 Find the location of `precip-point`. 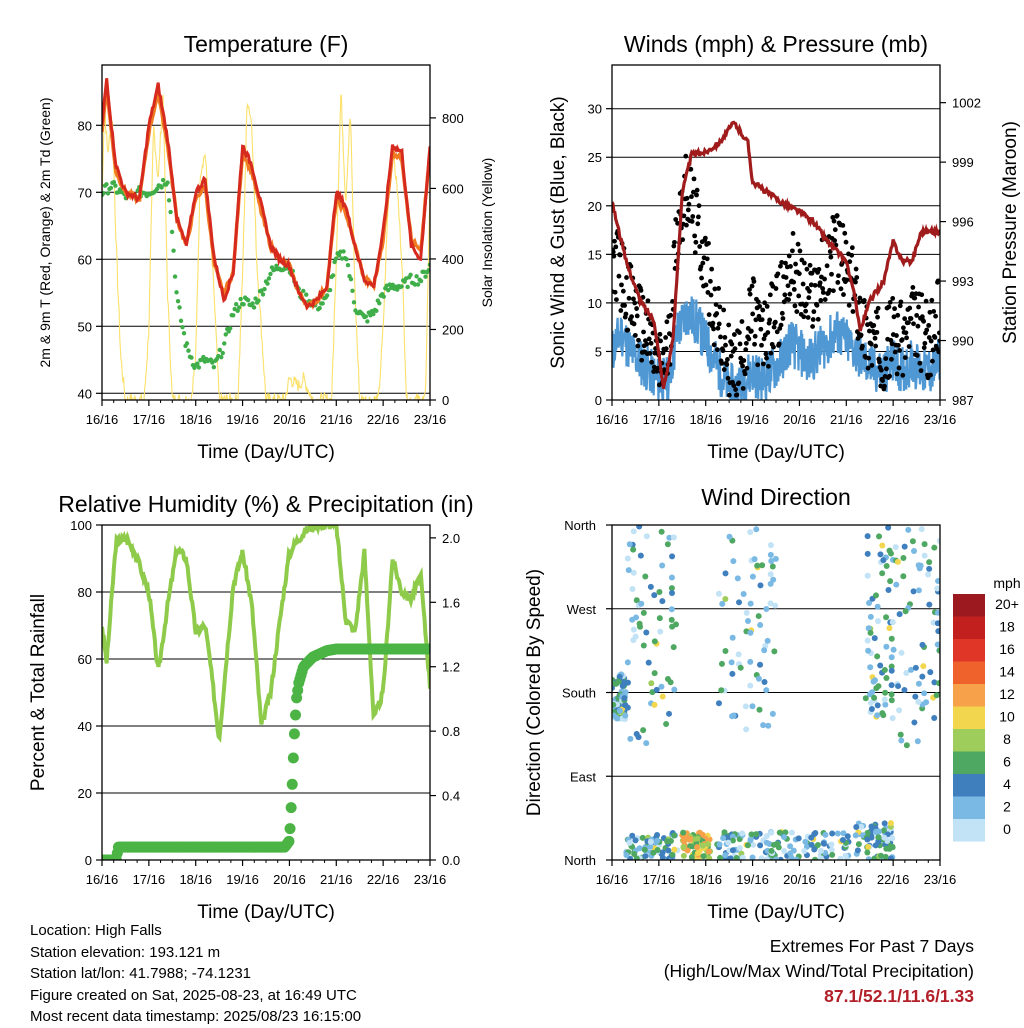

precip-point is located at coordinates (427, 649).